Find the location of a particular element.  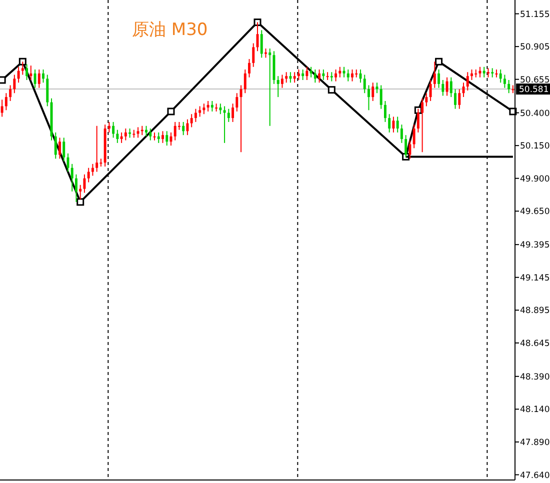

y-tick-label: 48.895 is located at coordinates (535, 311).